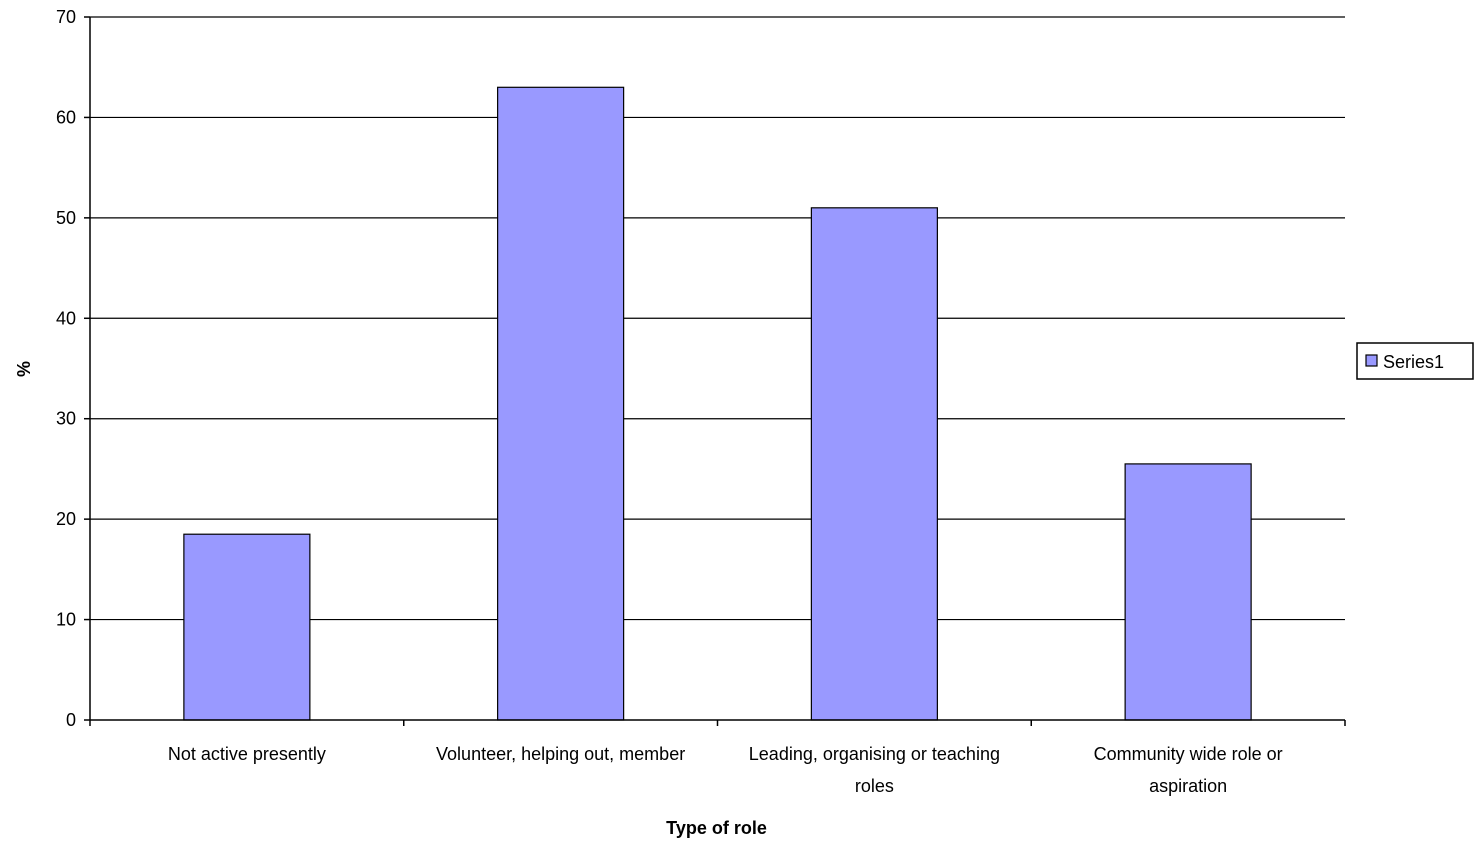 The height and width of the screenshot is (841, 1477). Describe the element at coordinates (66, 318) in the screenshot. I see `y-tick-label: 40` at that location.